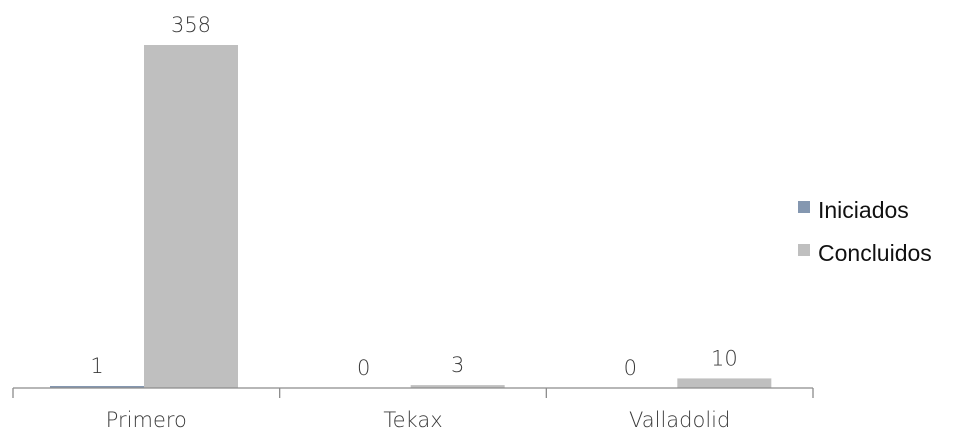  I want to click on legend: Iniciados Concluidos, so click(865, 231).